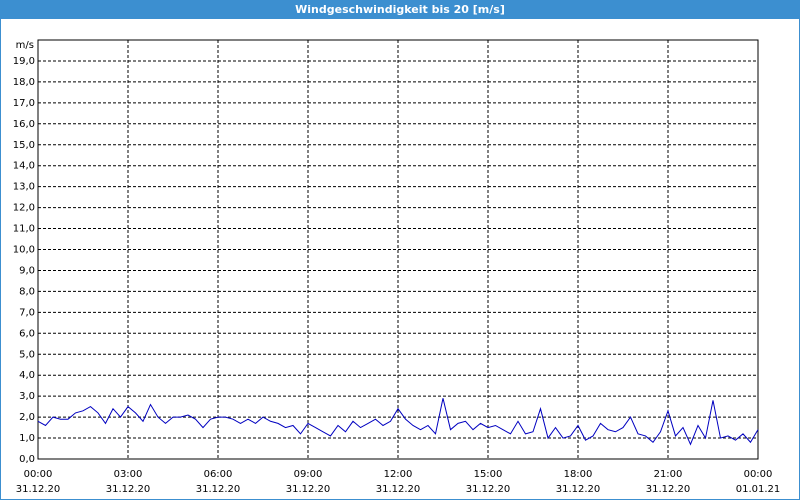  What do you see at coordinates (218, 474) in the screenshot?
I see `x-tick-label: 06:00` at bounding box center [218, 474].